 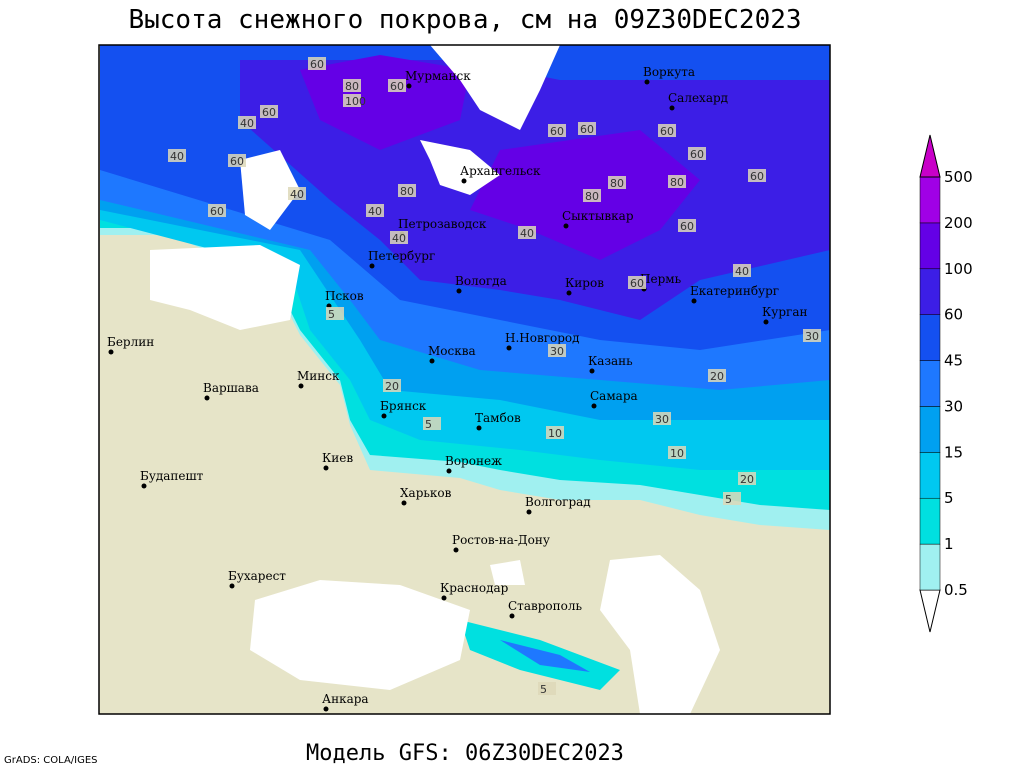 What do you see at coordinates (930, 611) in the screenshot?
I see `legend-low` at bounding box center [930, 611].